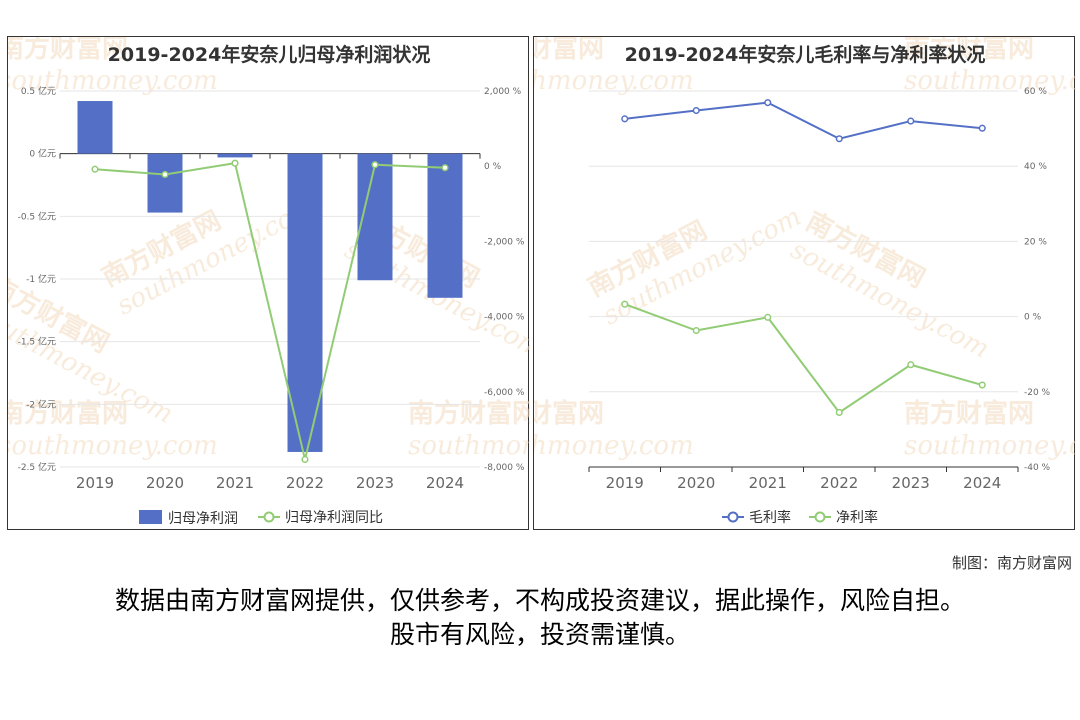  I want to click on yoy-point-2022, so click(305, 459).